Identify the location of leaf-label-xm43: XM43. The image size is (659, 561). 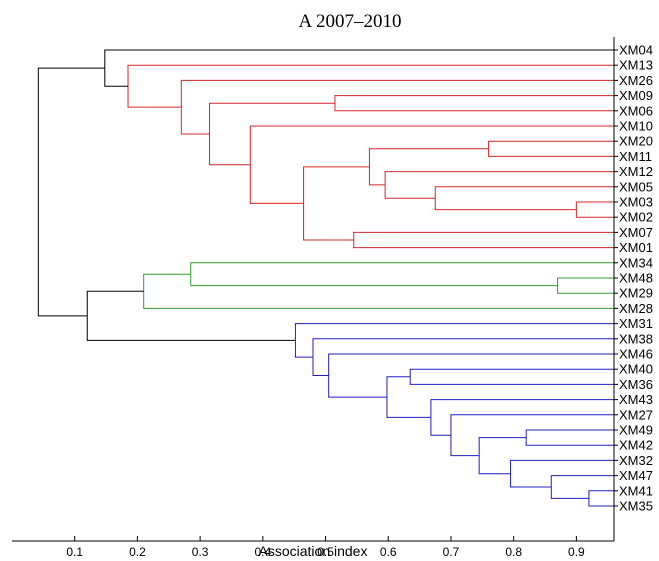
(636, 399).